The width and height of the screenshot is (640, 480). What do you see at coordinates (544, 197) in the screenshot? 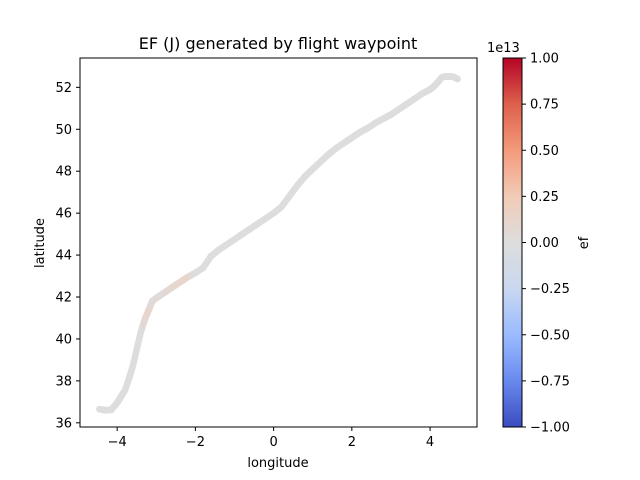
I see `colorbar-tick-label: 0.25` at bounding box center [544, 197].